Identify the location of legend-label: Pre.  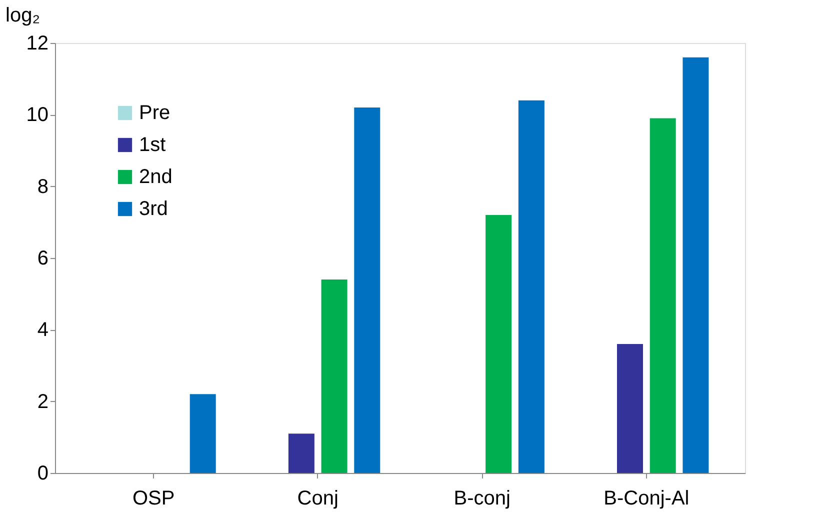
(154, 113).